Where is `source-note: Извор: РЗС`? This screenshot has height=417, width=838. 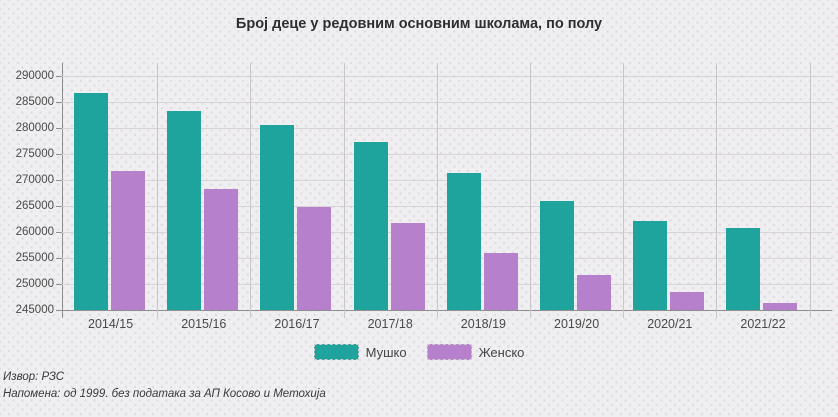 source-note: Извор: РЗС is located at coordinates (34, 377).